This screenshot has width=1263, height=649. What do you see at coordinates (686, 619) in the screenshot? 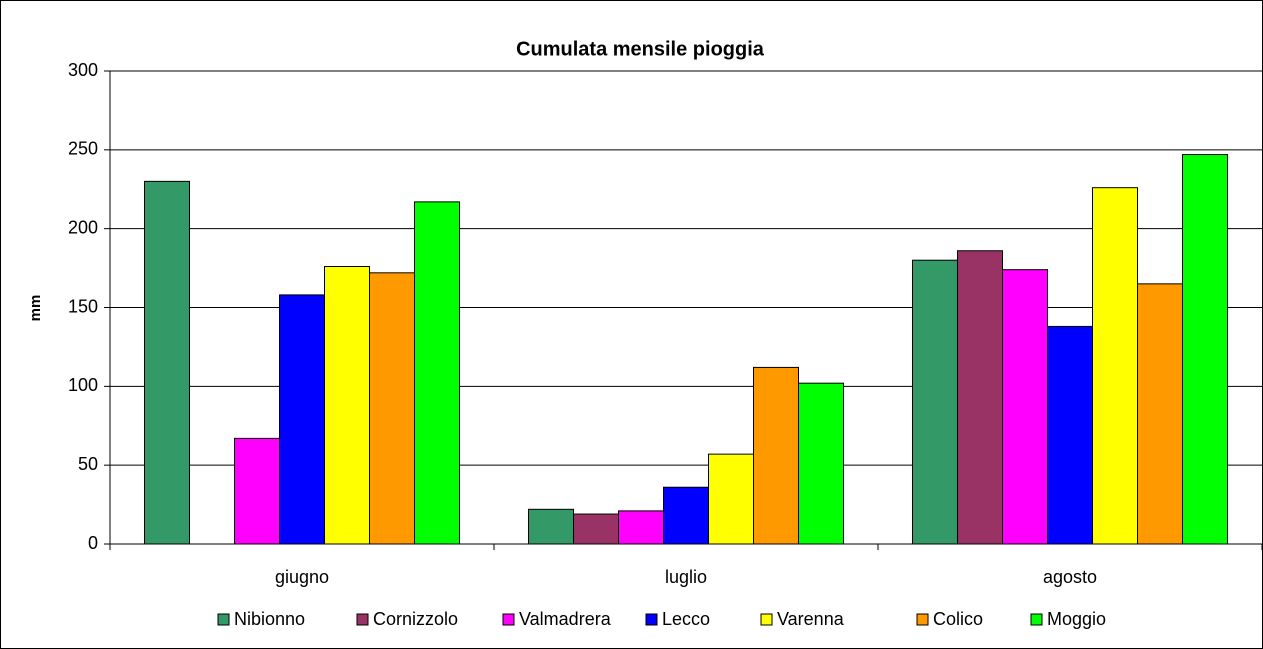
I see `legend-label: Lecco` at bounding box center [686, 619].